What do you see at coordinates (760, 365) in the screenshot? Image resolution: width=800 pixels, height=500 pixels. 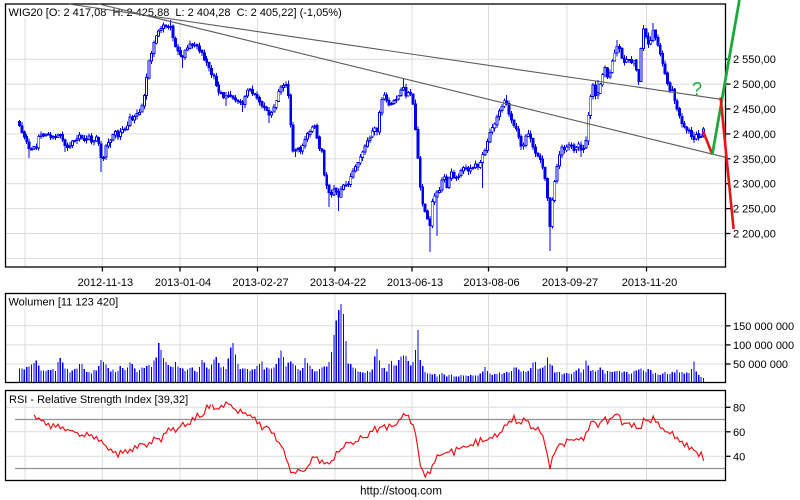 I see `svg-text: 50 000 000` at bounding box center [760, 365].